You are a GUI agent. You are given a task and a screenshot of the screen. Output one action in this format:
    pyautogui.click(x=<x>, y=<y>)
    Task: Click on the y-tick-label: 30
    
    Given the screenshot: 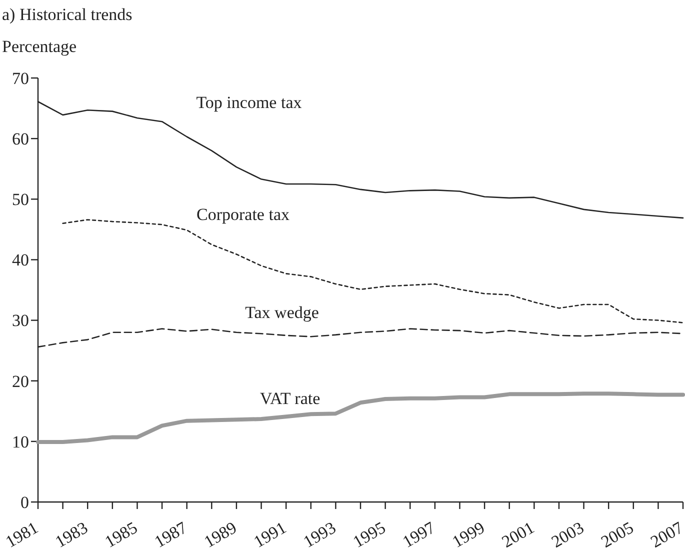 What is the action you would take?
    pyautogui.click(x=20, y=320)
    